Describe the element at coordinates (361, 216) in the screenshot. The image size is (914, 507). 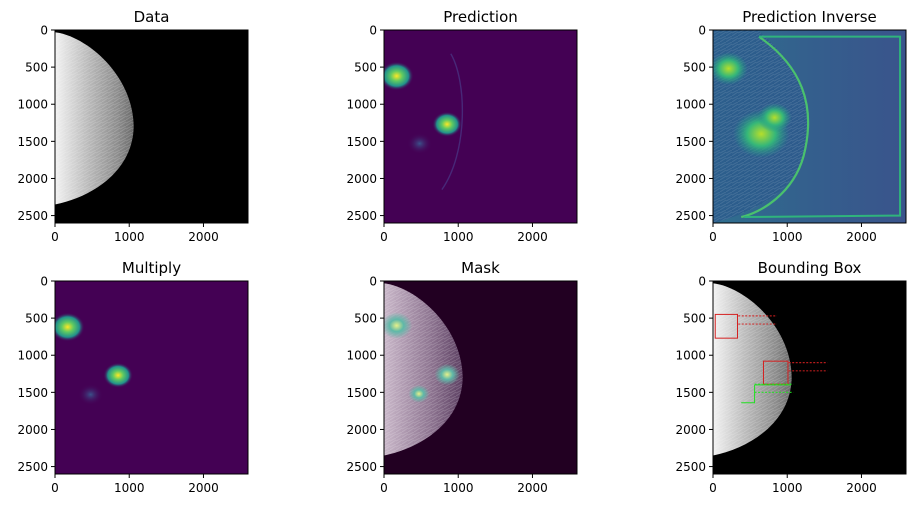
I see `prediction-ytick-label-5: 2500` at that location.